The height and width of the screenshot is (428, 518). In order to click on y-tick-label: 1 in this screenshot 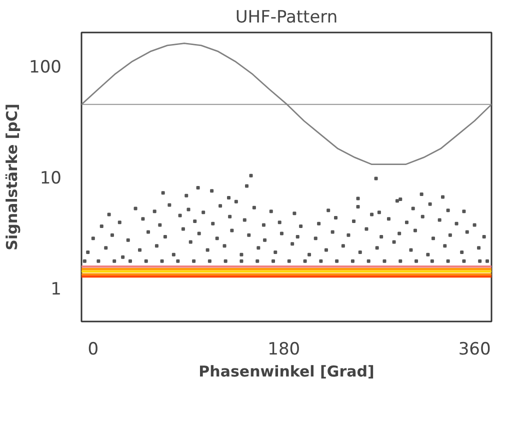, I will do `click(56, 290)`.